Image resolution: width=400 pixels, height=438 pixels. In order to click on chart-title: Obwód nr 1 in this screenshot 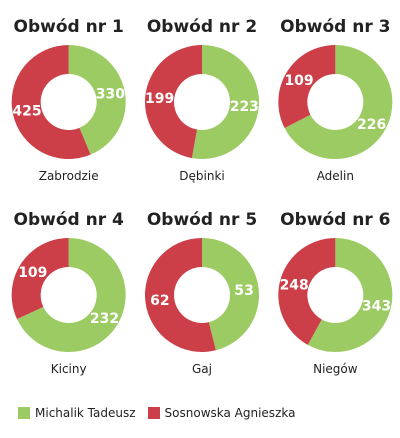, I will do `click(69, 27)`.